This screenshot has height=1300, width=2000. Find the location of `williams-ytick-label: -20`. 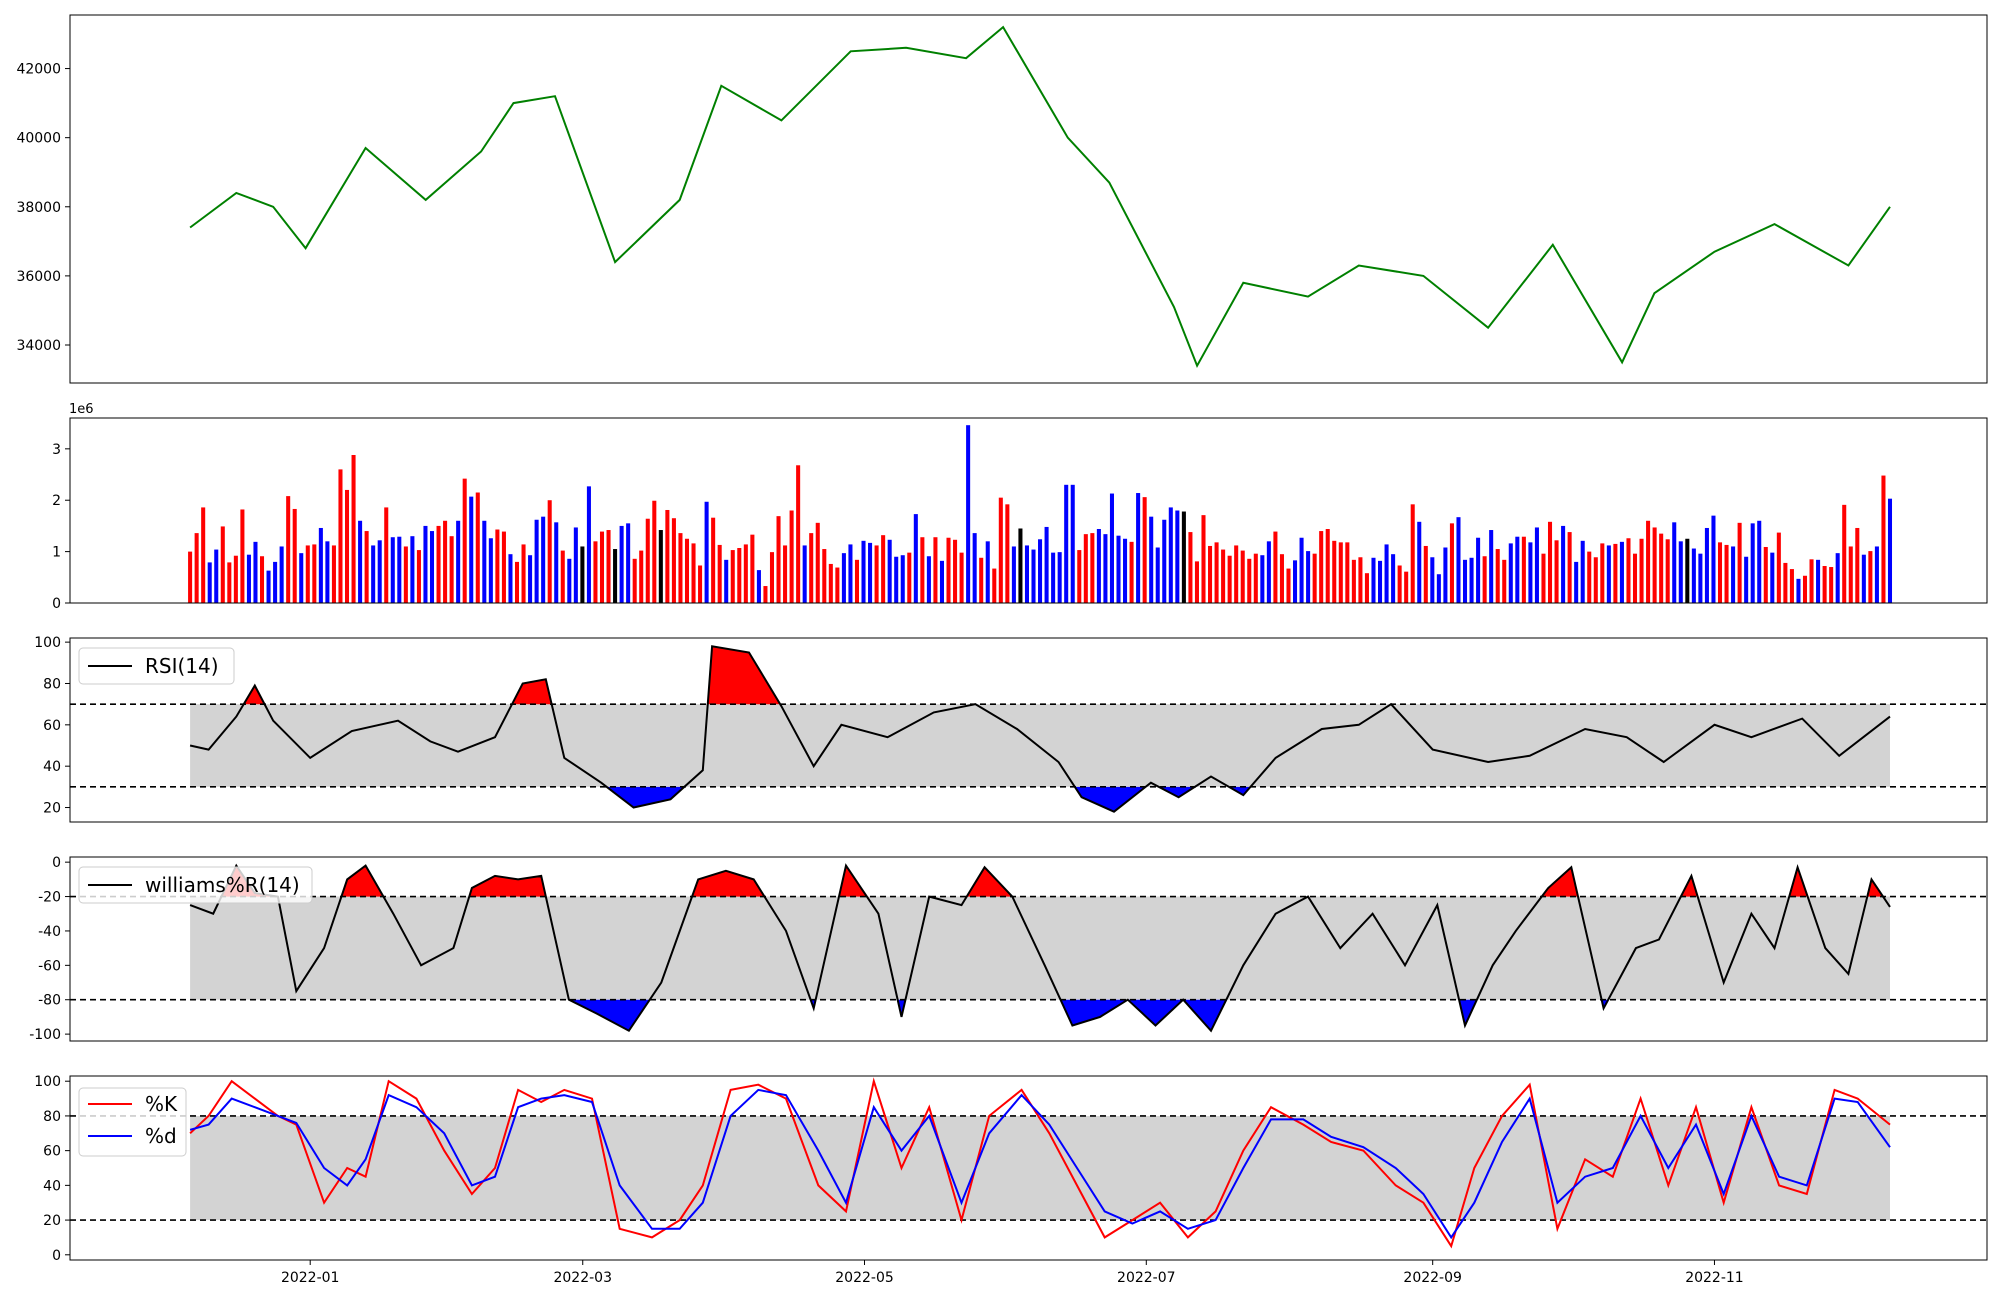

williams-ytick-label: -20 is located at coordinates (49, 898).